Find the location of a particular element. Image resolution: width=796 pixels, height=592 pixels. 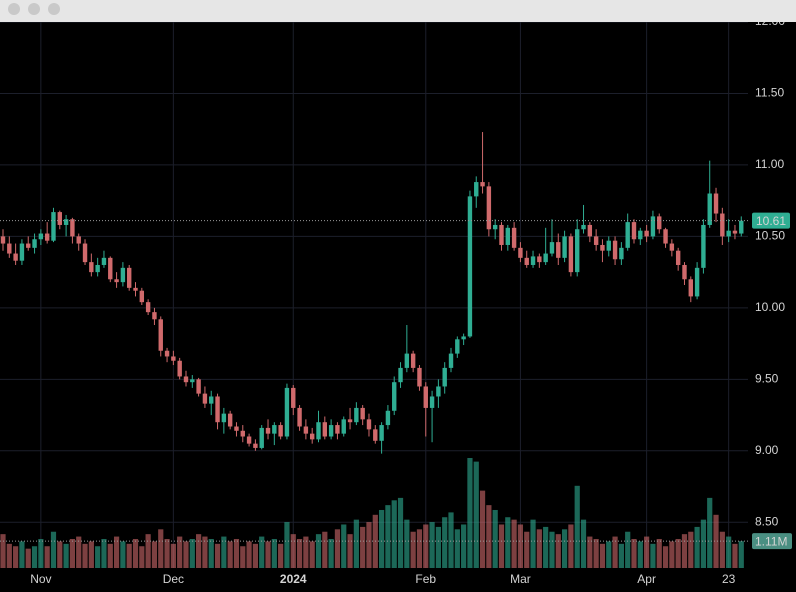

window-minimize is located at coordinates (34, 9).